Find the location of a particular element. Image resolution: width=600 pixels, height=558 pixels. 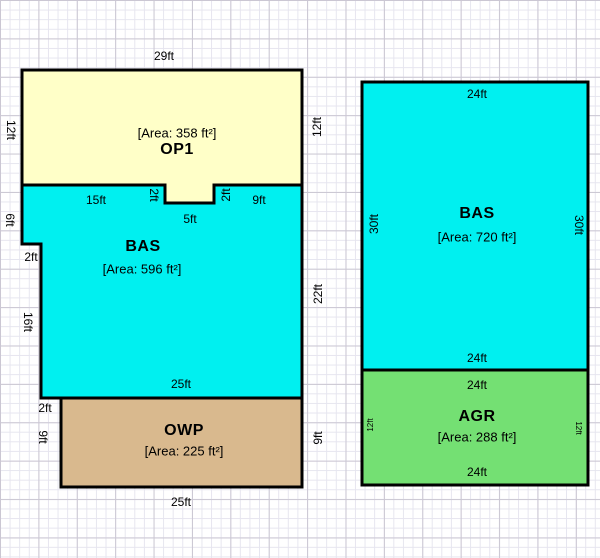

op1-area-label: [Area: 358 ft²] is located at coordinates (177, 133).